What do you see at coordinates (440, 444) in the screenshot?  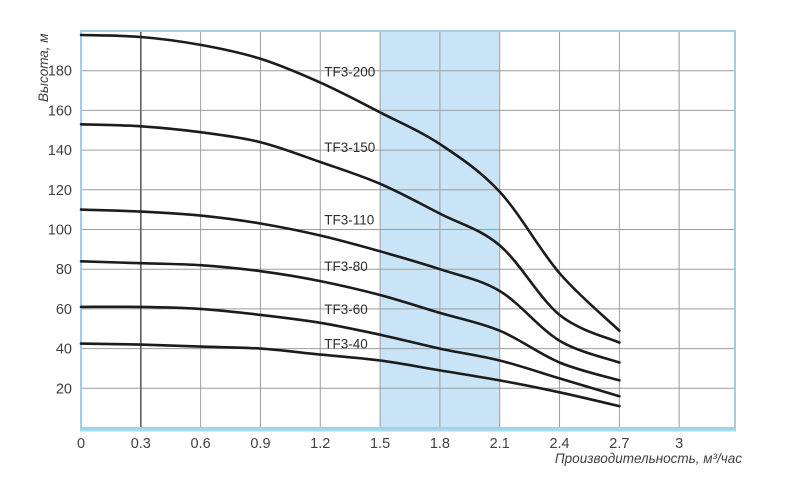 I see `x-tick-label-1.8: 1.8` at bounding box center [440, 444].